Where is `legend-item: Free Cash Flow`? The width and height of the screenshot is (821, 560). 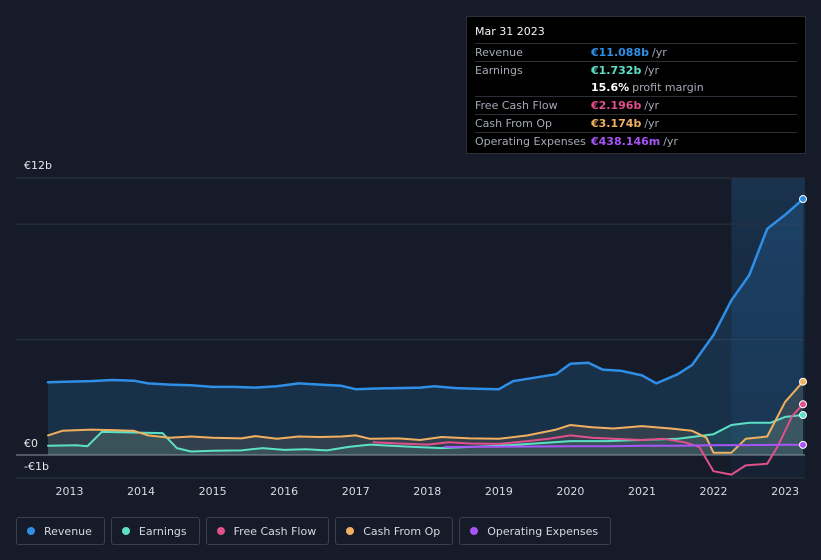
legend-item: Free Cash Flow is located at coordinates (267, 531).